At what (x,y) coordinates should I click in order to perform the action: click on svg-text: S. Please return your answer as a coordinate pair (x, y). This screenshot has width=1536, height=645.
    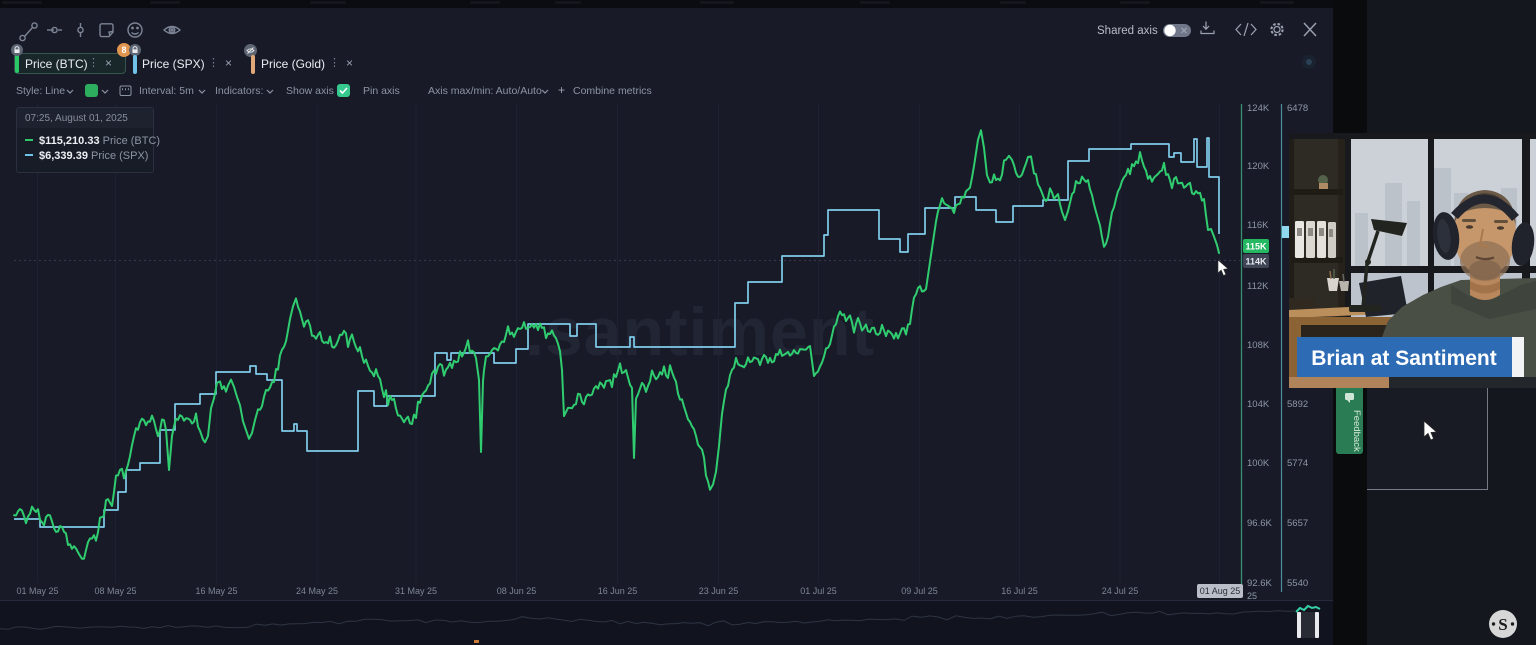
    Looking at the image, I should click on (1502, 624).